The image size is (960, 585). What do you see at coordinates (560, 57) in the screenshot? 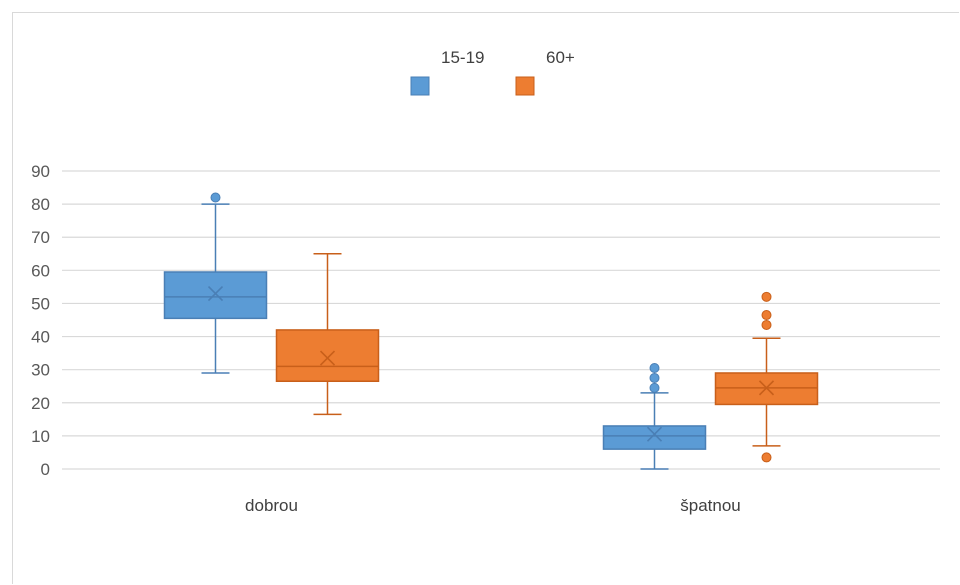
I see `legend-label: 60+` at bounding box center [560, 57].